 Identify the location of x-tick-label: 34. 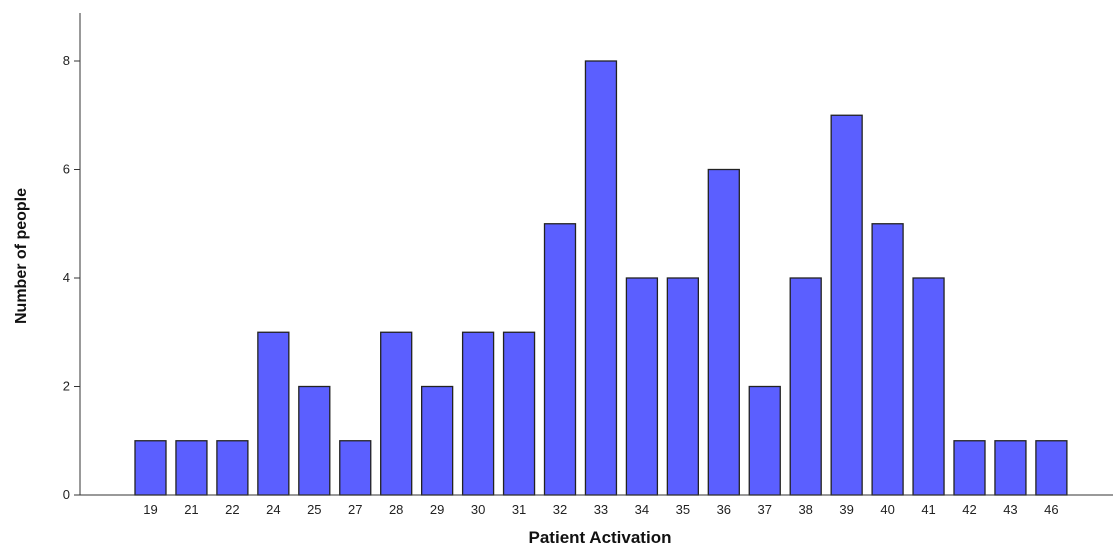
(642, 509).